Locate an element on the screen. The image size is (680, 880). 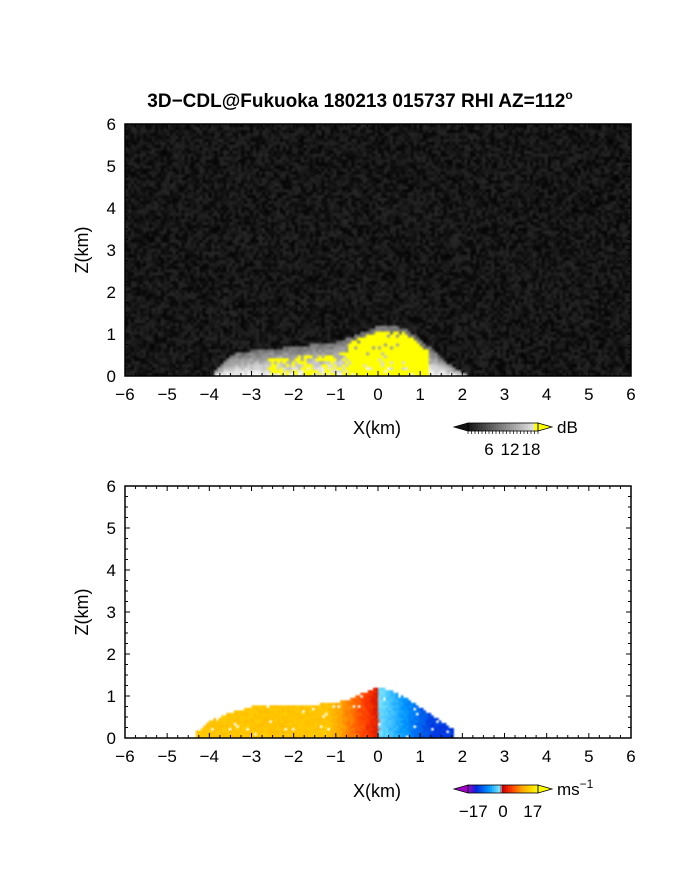
y-tick-label: 0 is located at coordinates (111, 738).